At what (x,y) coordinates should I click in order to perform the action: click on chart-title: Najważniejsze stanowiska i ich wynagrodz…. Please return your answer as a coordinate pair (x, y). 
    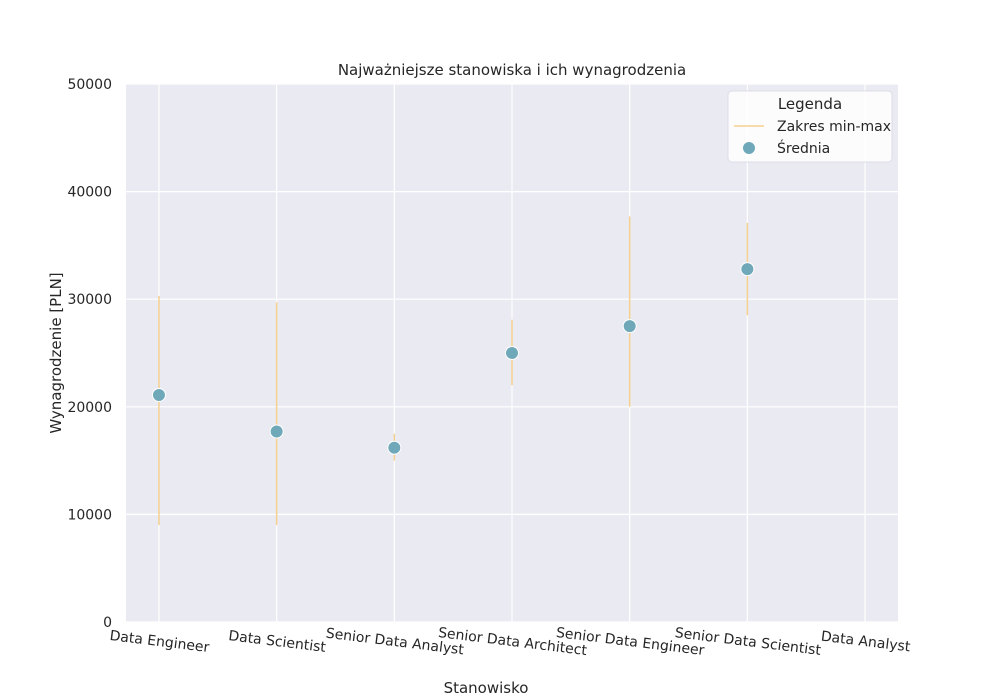
    Looking at the image, I should click on (512, 70).